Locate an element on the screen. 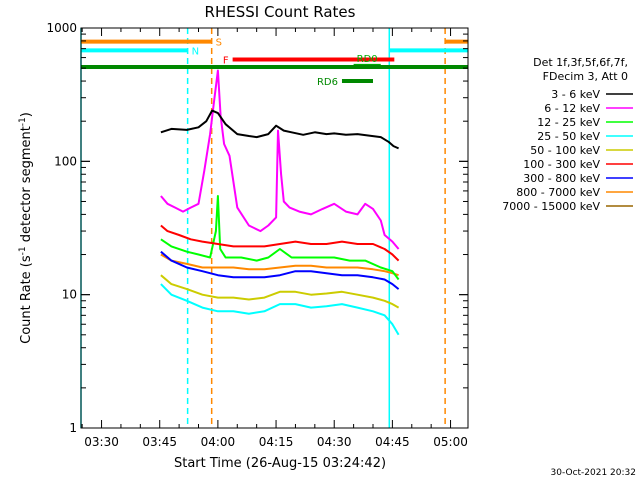  legend-entry: 100 - 300 keV is located at coordinates (561, 164).